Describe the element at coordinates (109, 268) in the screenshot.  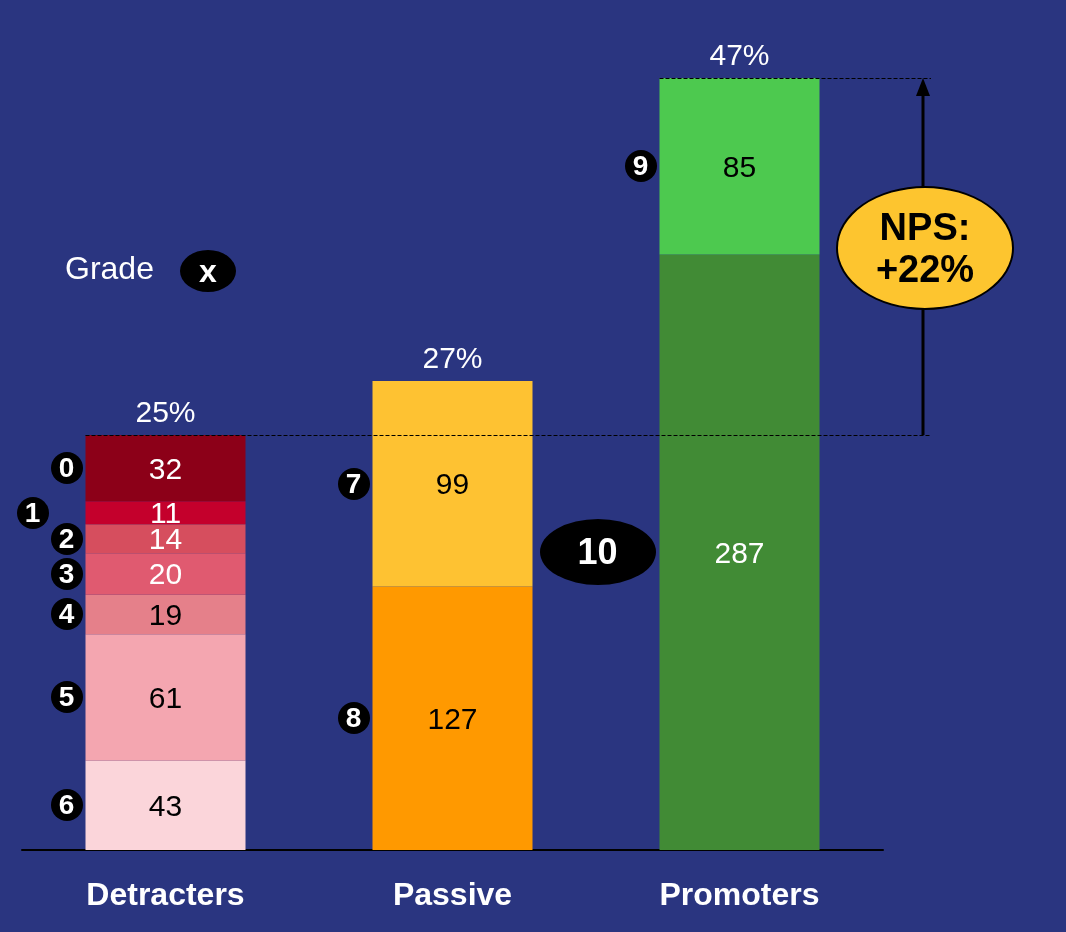
I see `annotation: Grade` at that location.